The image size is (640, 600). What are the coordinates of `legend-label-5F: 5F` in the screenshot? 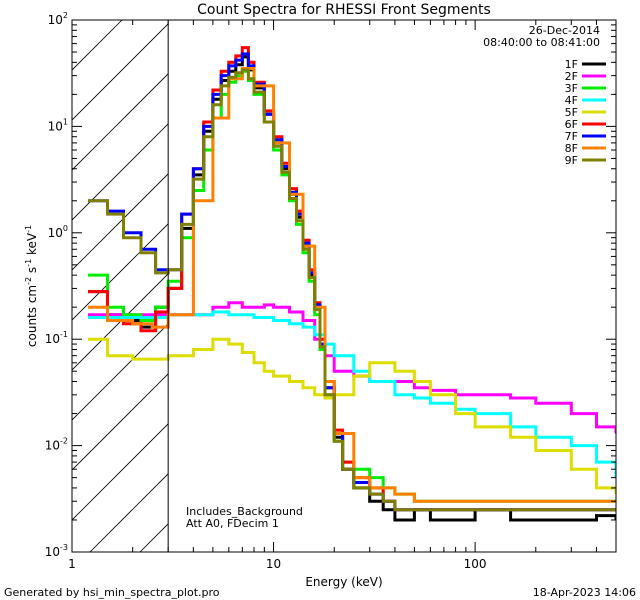 It's located at (571, 112).